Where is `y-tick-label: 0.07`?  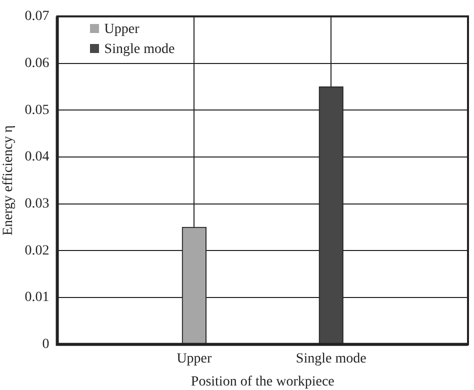
y-tick-label: 0.07 is located at coordinates (37, 16).